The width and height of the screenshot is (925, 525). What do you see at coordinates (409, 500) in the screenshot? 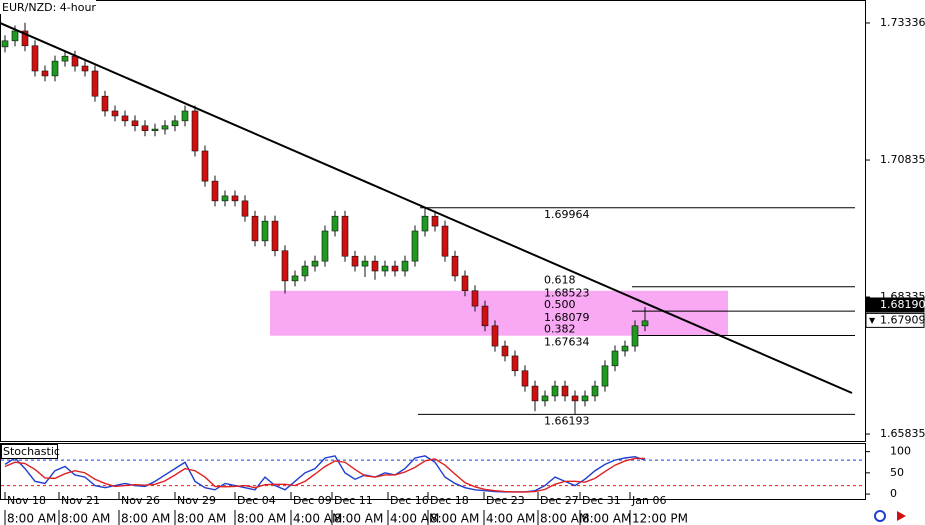
I see `x-tick-label: Dec 16` at bounding box center [409, 500].